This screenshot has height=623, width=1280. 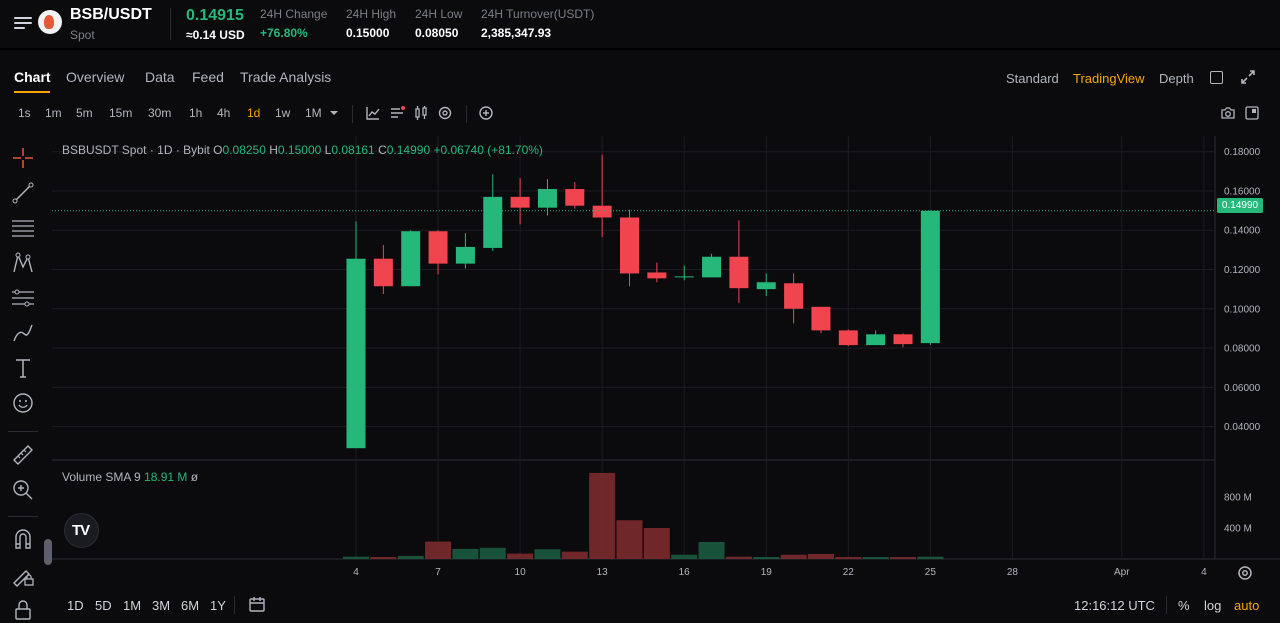 What do you see at coordinates (23, 263) in the screenshot?
I see `pattern-icon` at bounding box center [23, 263].